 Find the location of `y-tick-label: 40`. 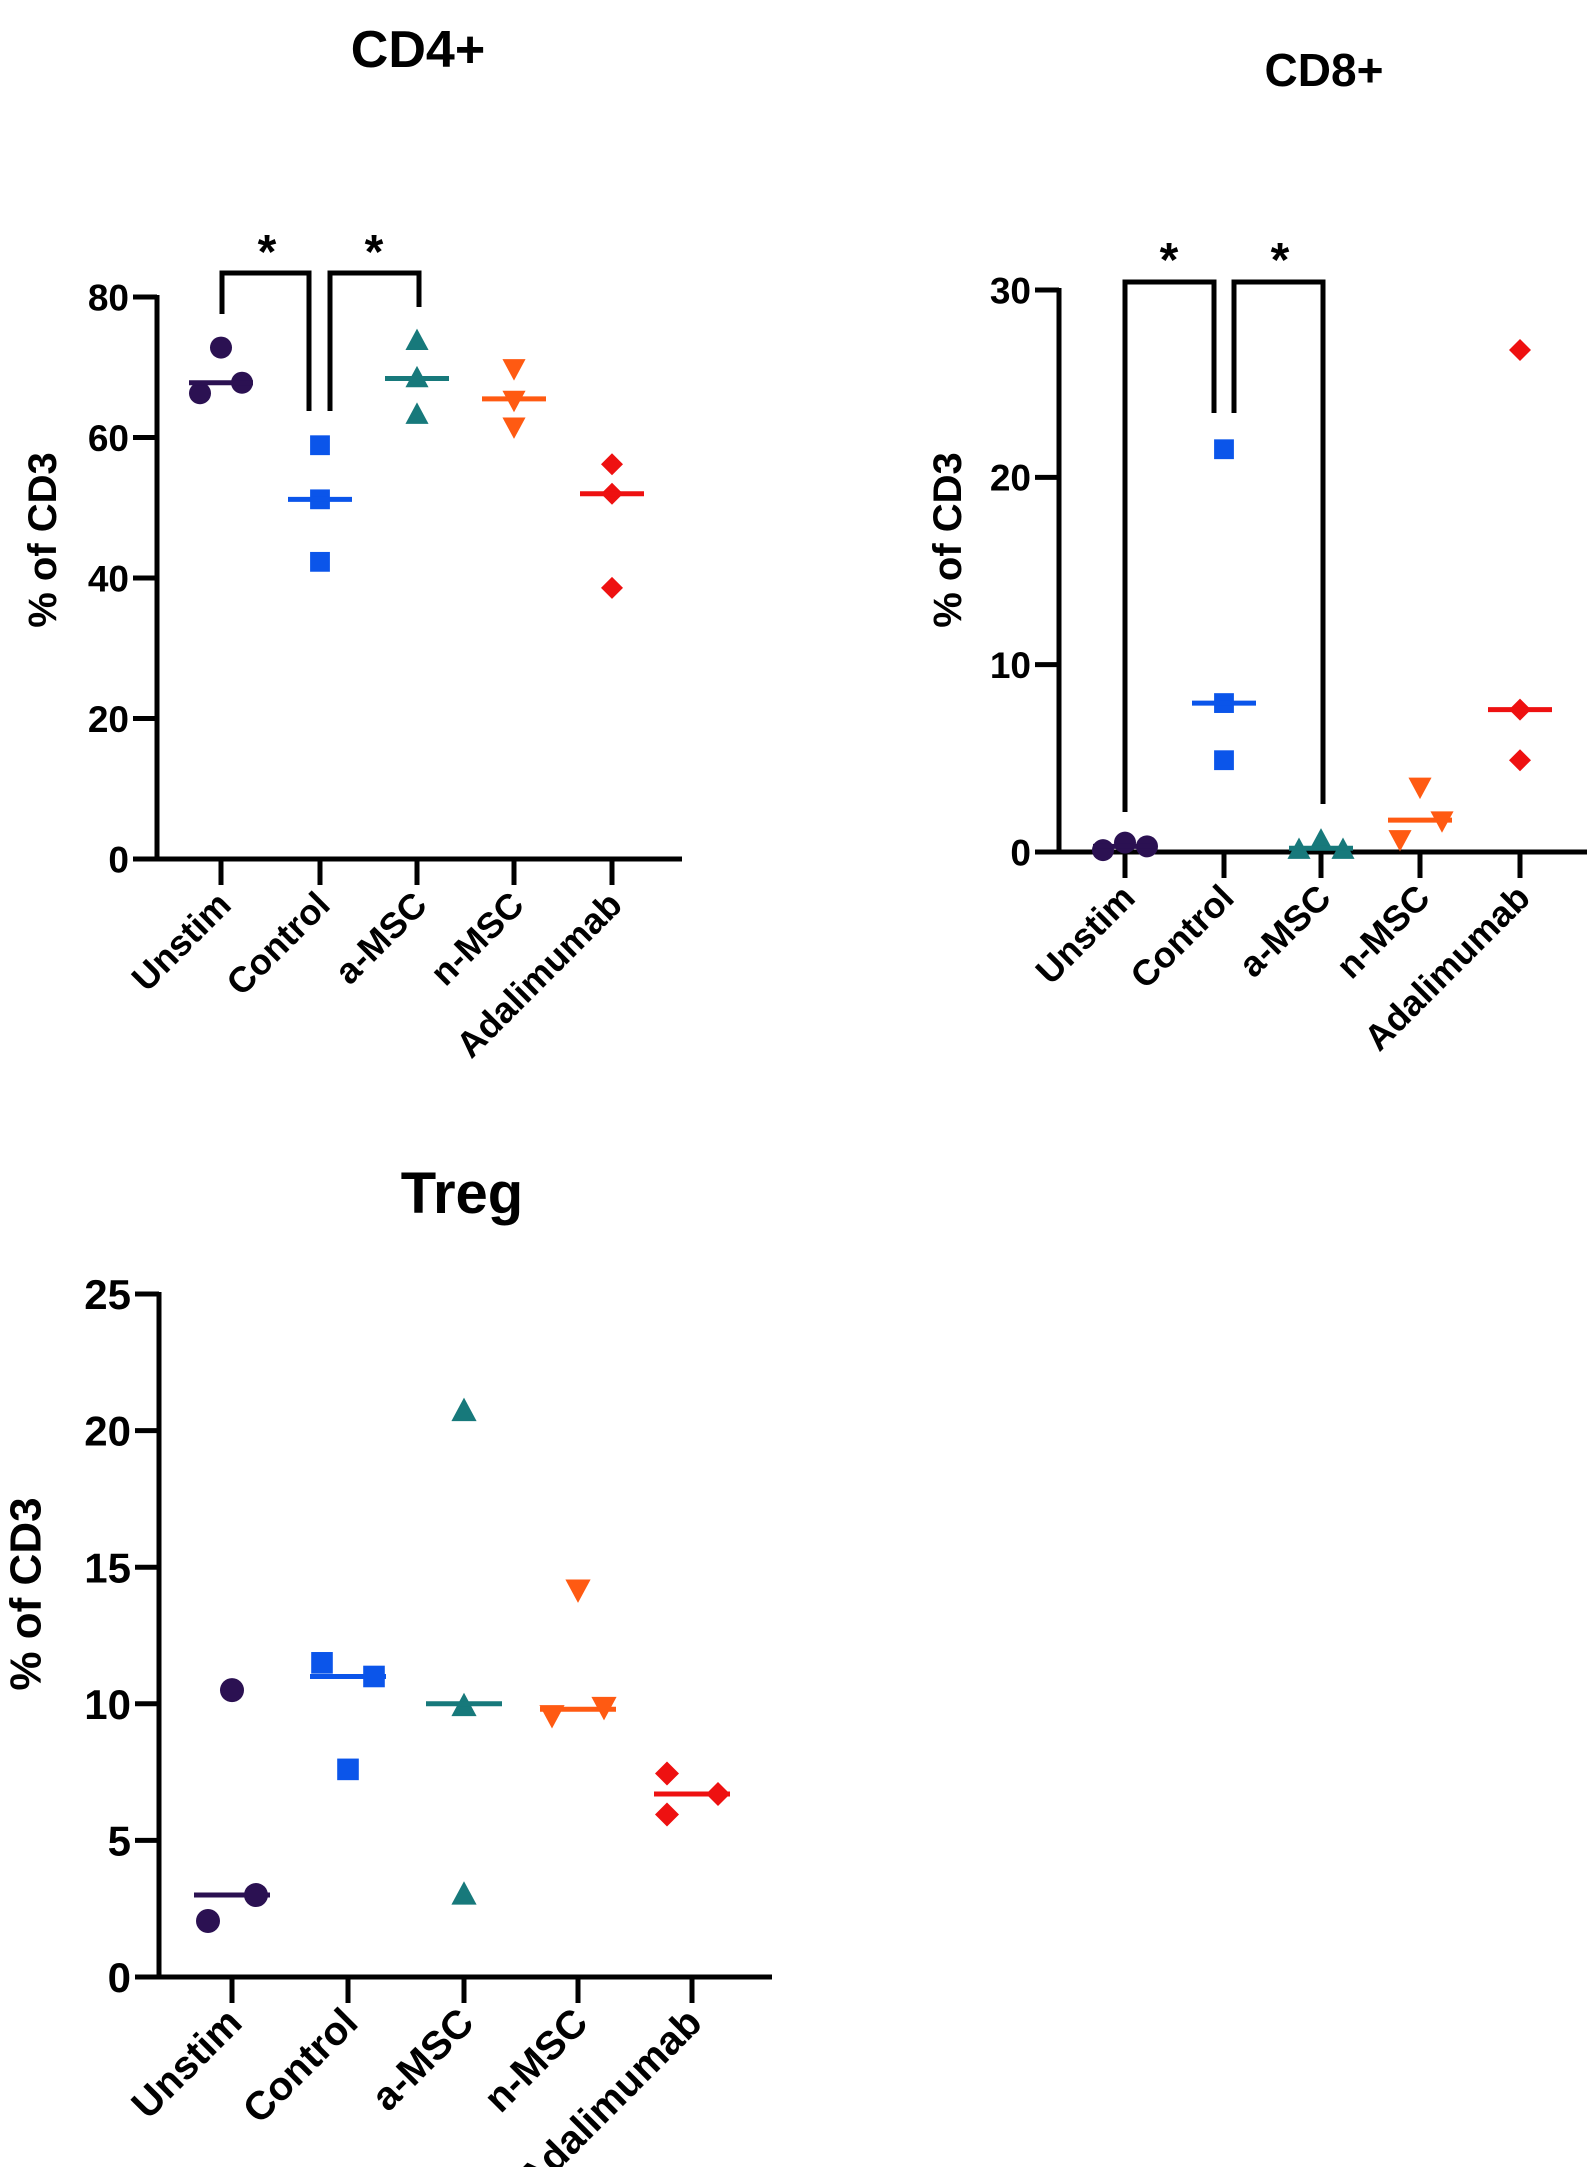

y-tick-label: 40 is located at coordinates (108, 578).